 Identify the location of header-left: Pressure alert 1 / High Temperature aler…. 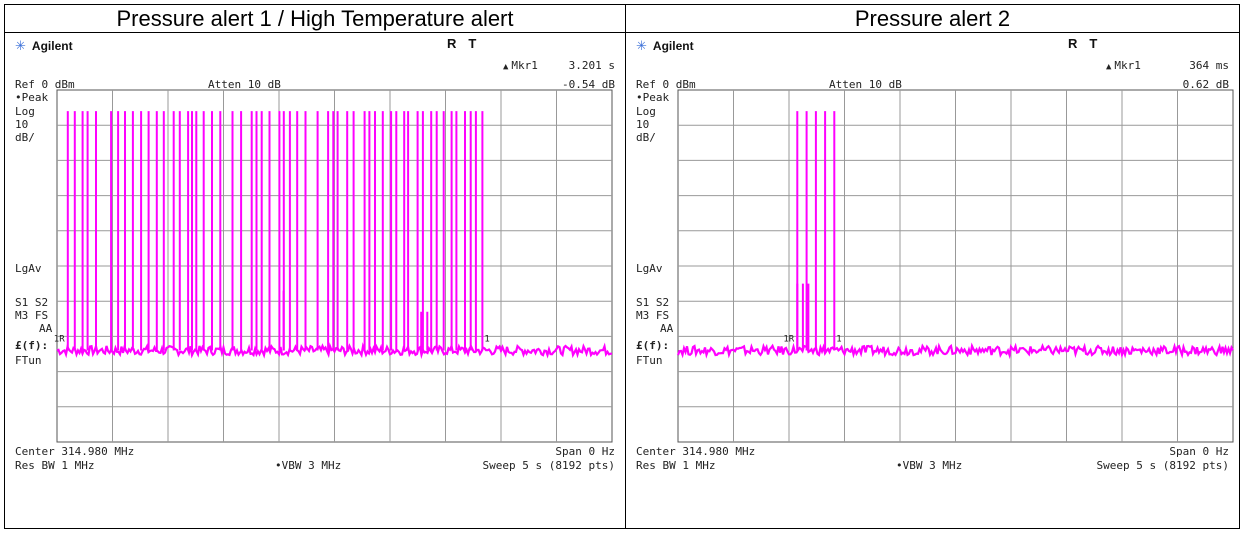
(315, 18).